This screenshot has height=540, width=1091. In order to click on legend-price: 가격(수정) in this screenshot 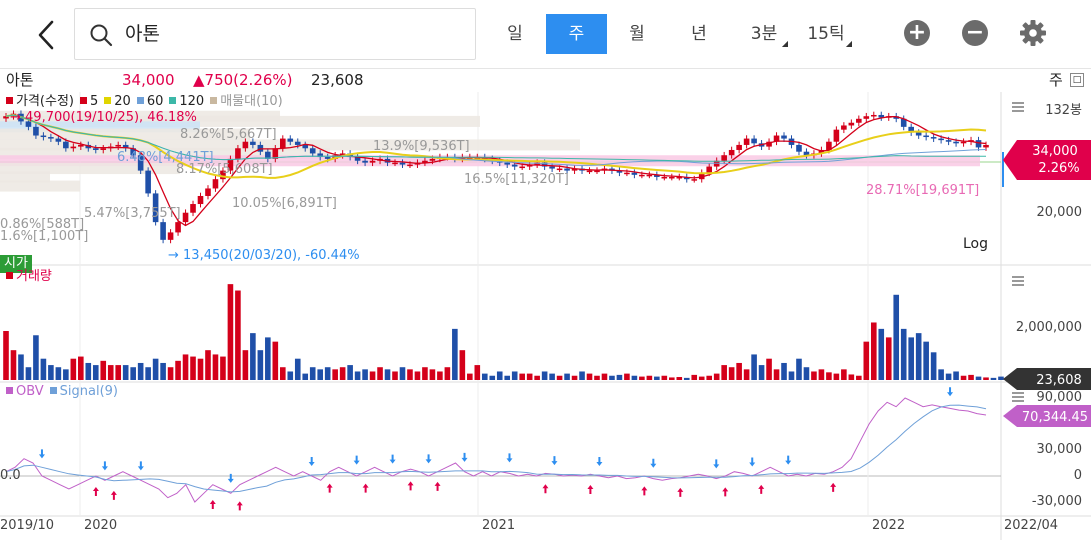, I will do `click(40, 101)`.